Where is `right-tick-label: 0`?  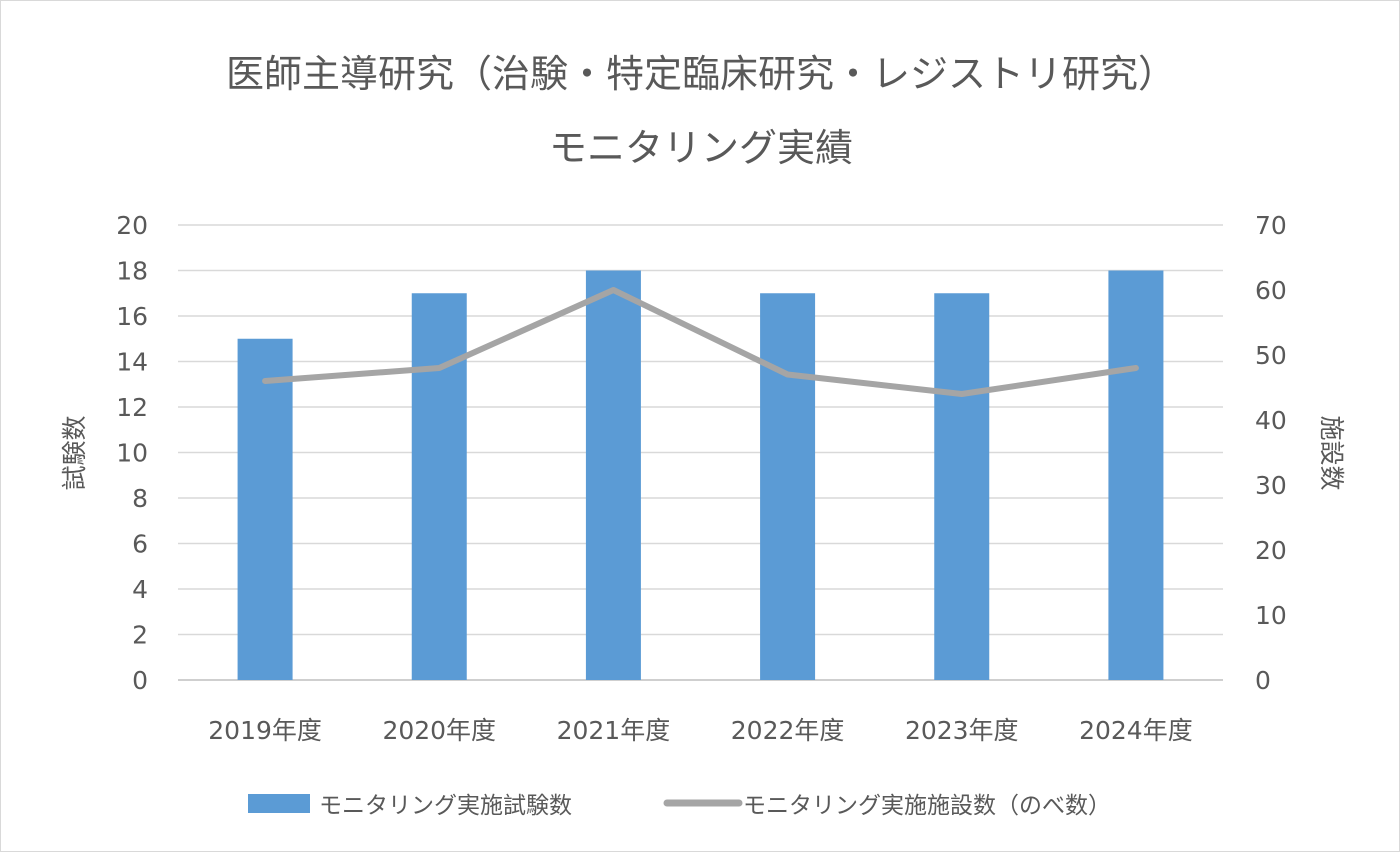 right-tick-label: 0 is located at coordinates (1263, 680).